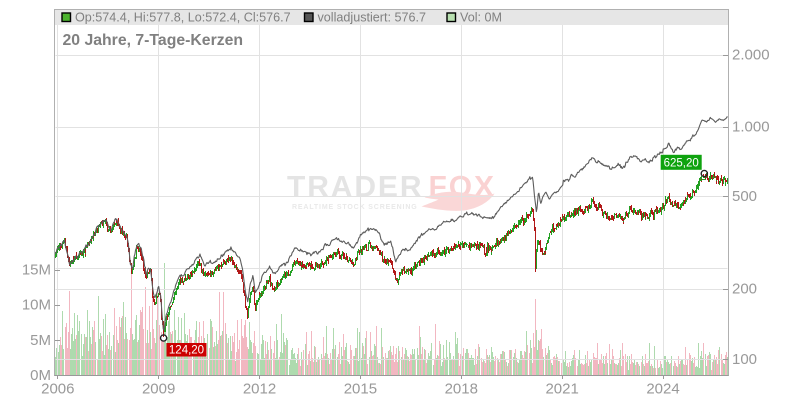  I want to click on svg-text: 15M, so click(36, 270).